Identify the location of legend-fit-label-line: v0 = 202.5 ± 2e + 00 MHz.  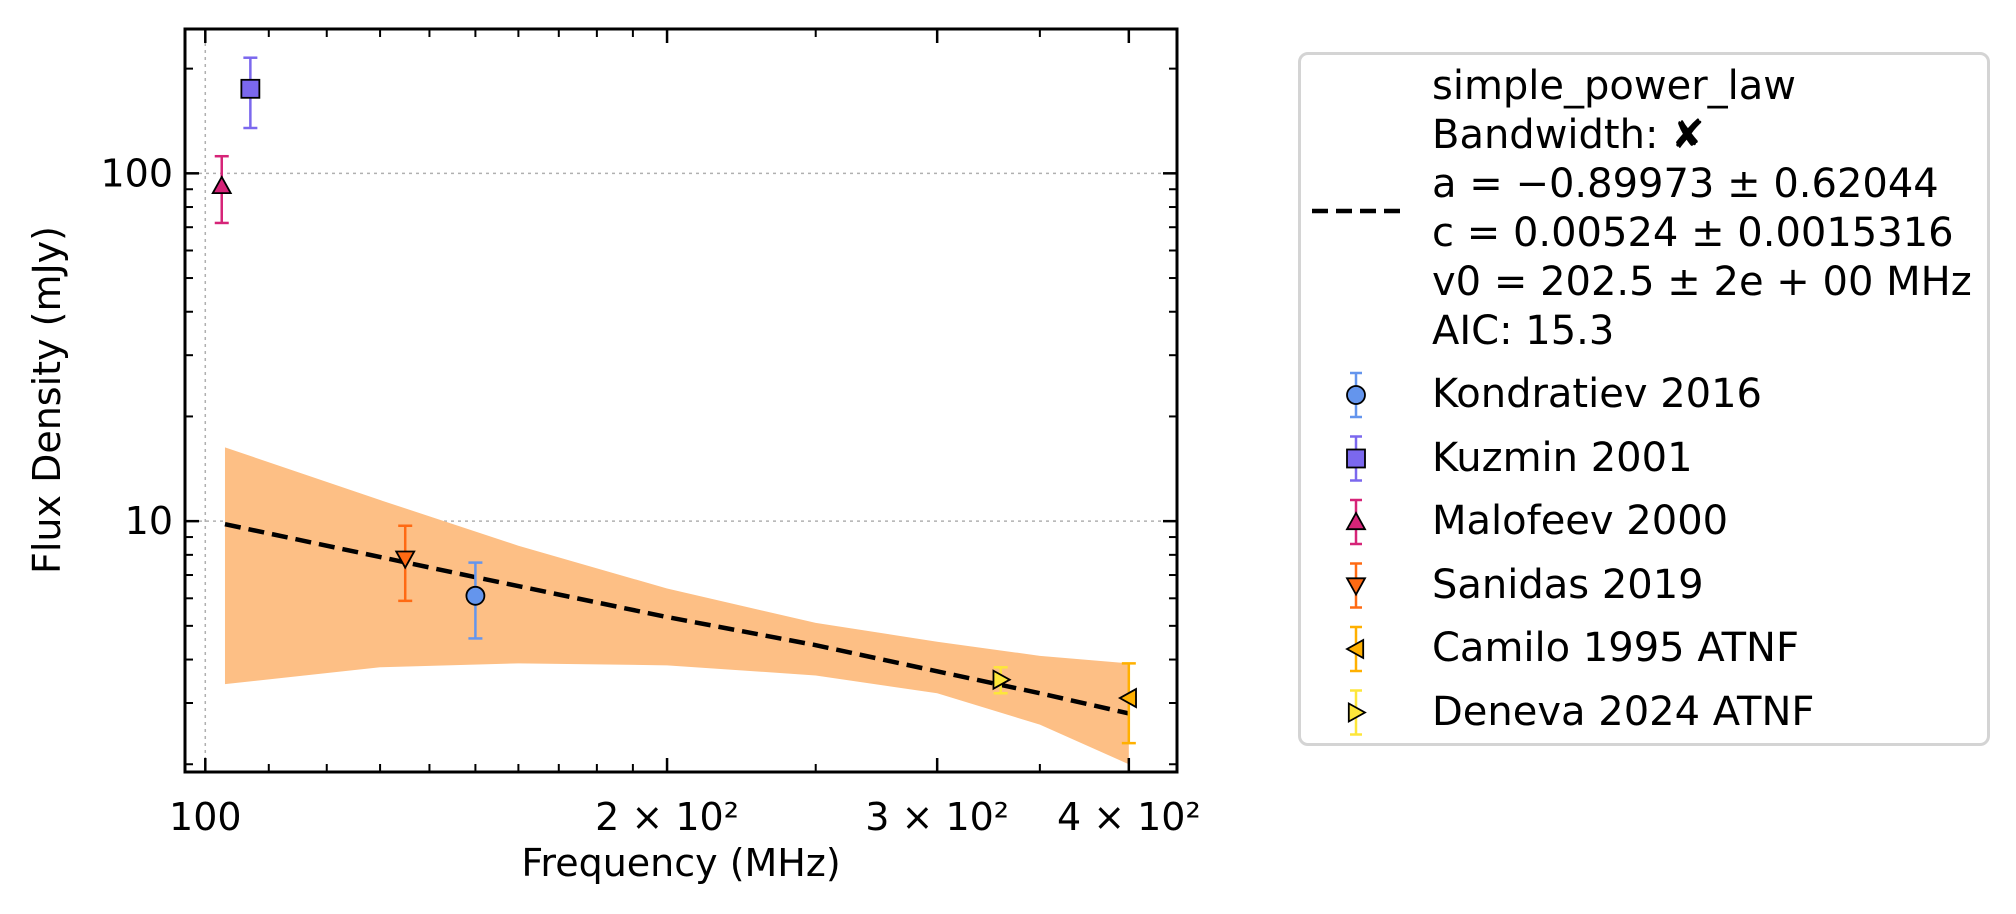
(1702, 282).